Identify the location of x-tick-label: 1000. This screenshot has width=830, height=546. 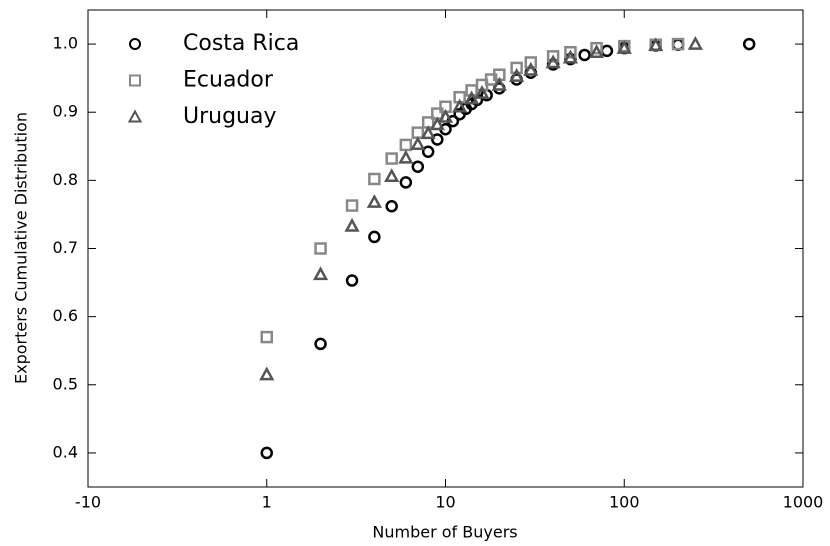
(803, 502).